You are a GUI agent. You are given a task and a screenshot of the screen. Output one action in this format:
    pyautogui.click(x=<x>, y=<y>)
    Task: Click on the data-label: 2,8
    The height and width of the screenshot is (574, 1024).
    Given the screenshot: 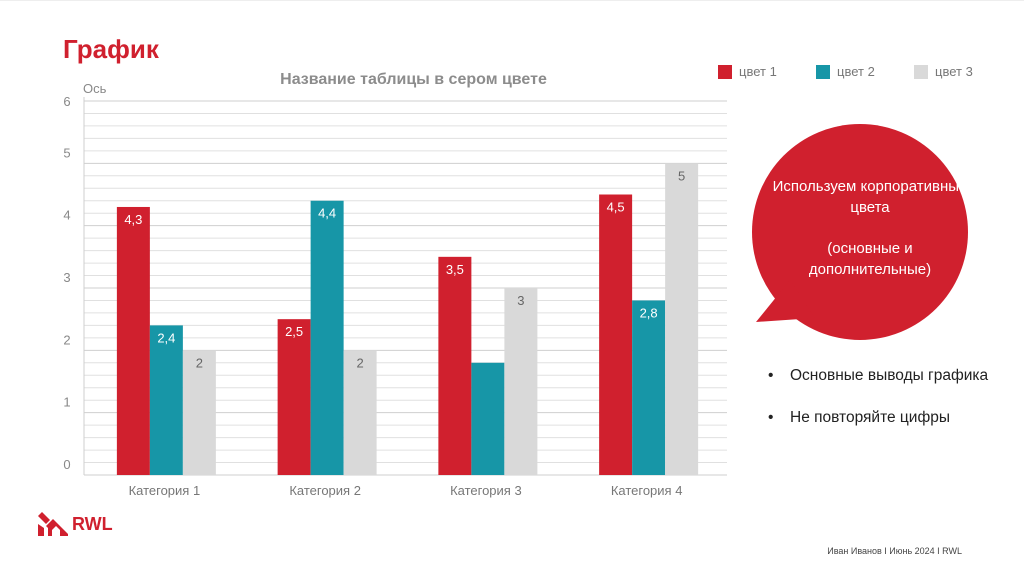 What is the action you would take?
    pyautogui.click(x=649, y=312)
    